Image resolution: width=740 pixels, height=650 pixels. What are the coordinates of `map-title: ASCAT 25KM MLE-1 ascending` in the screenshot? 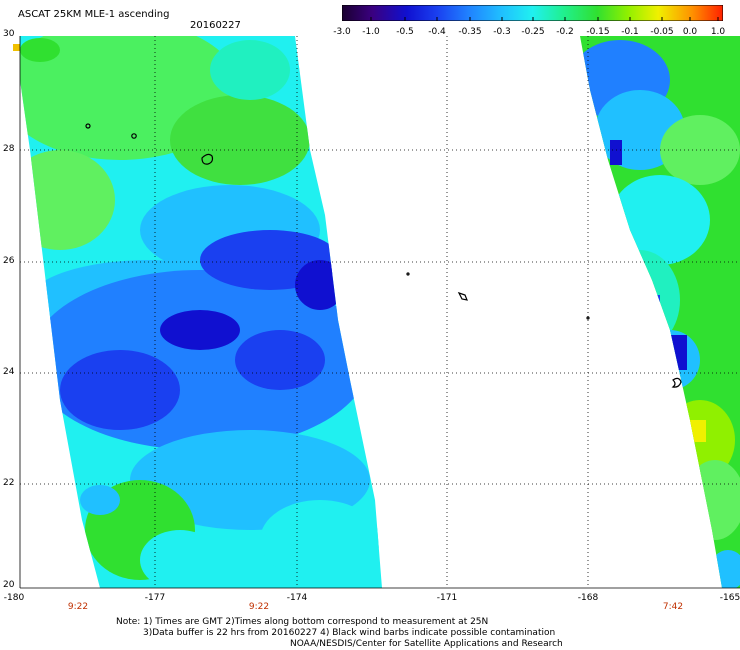 It's located at (94, 14).